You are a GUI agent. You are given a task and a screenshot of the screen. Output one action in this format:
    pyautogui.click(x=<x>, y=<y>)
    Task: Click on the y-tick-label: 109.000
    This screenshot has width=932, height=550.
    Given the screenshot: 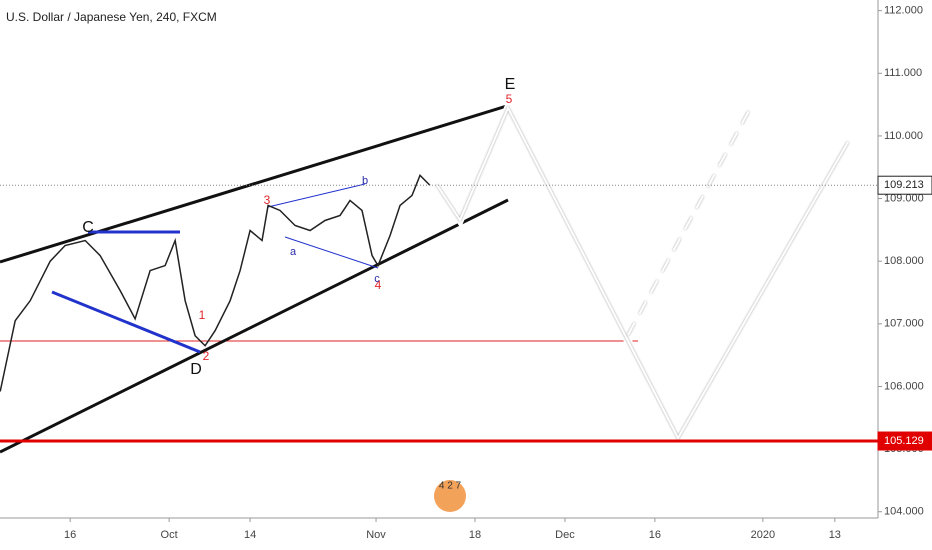 What is the action you would take?
    pyautogui.click(x=904, y=198)
    